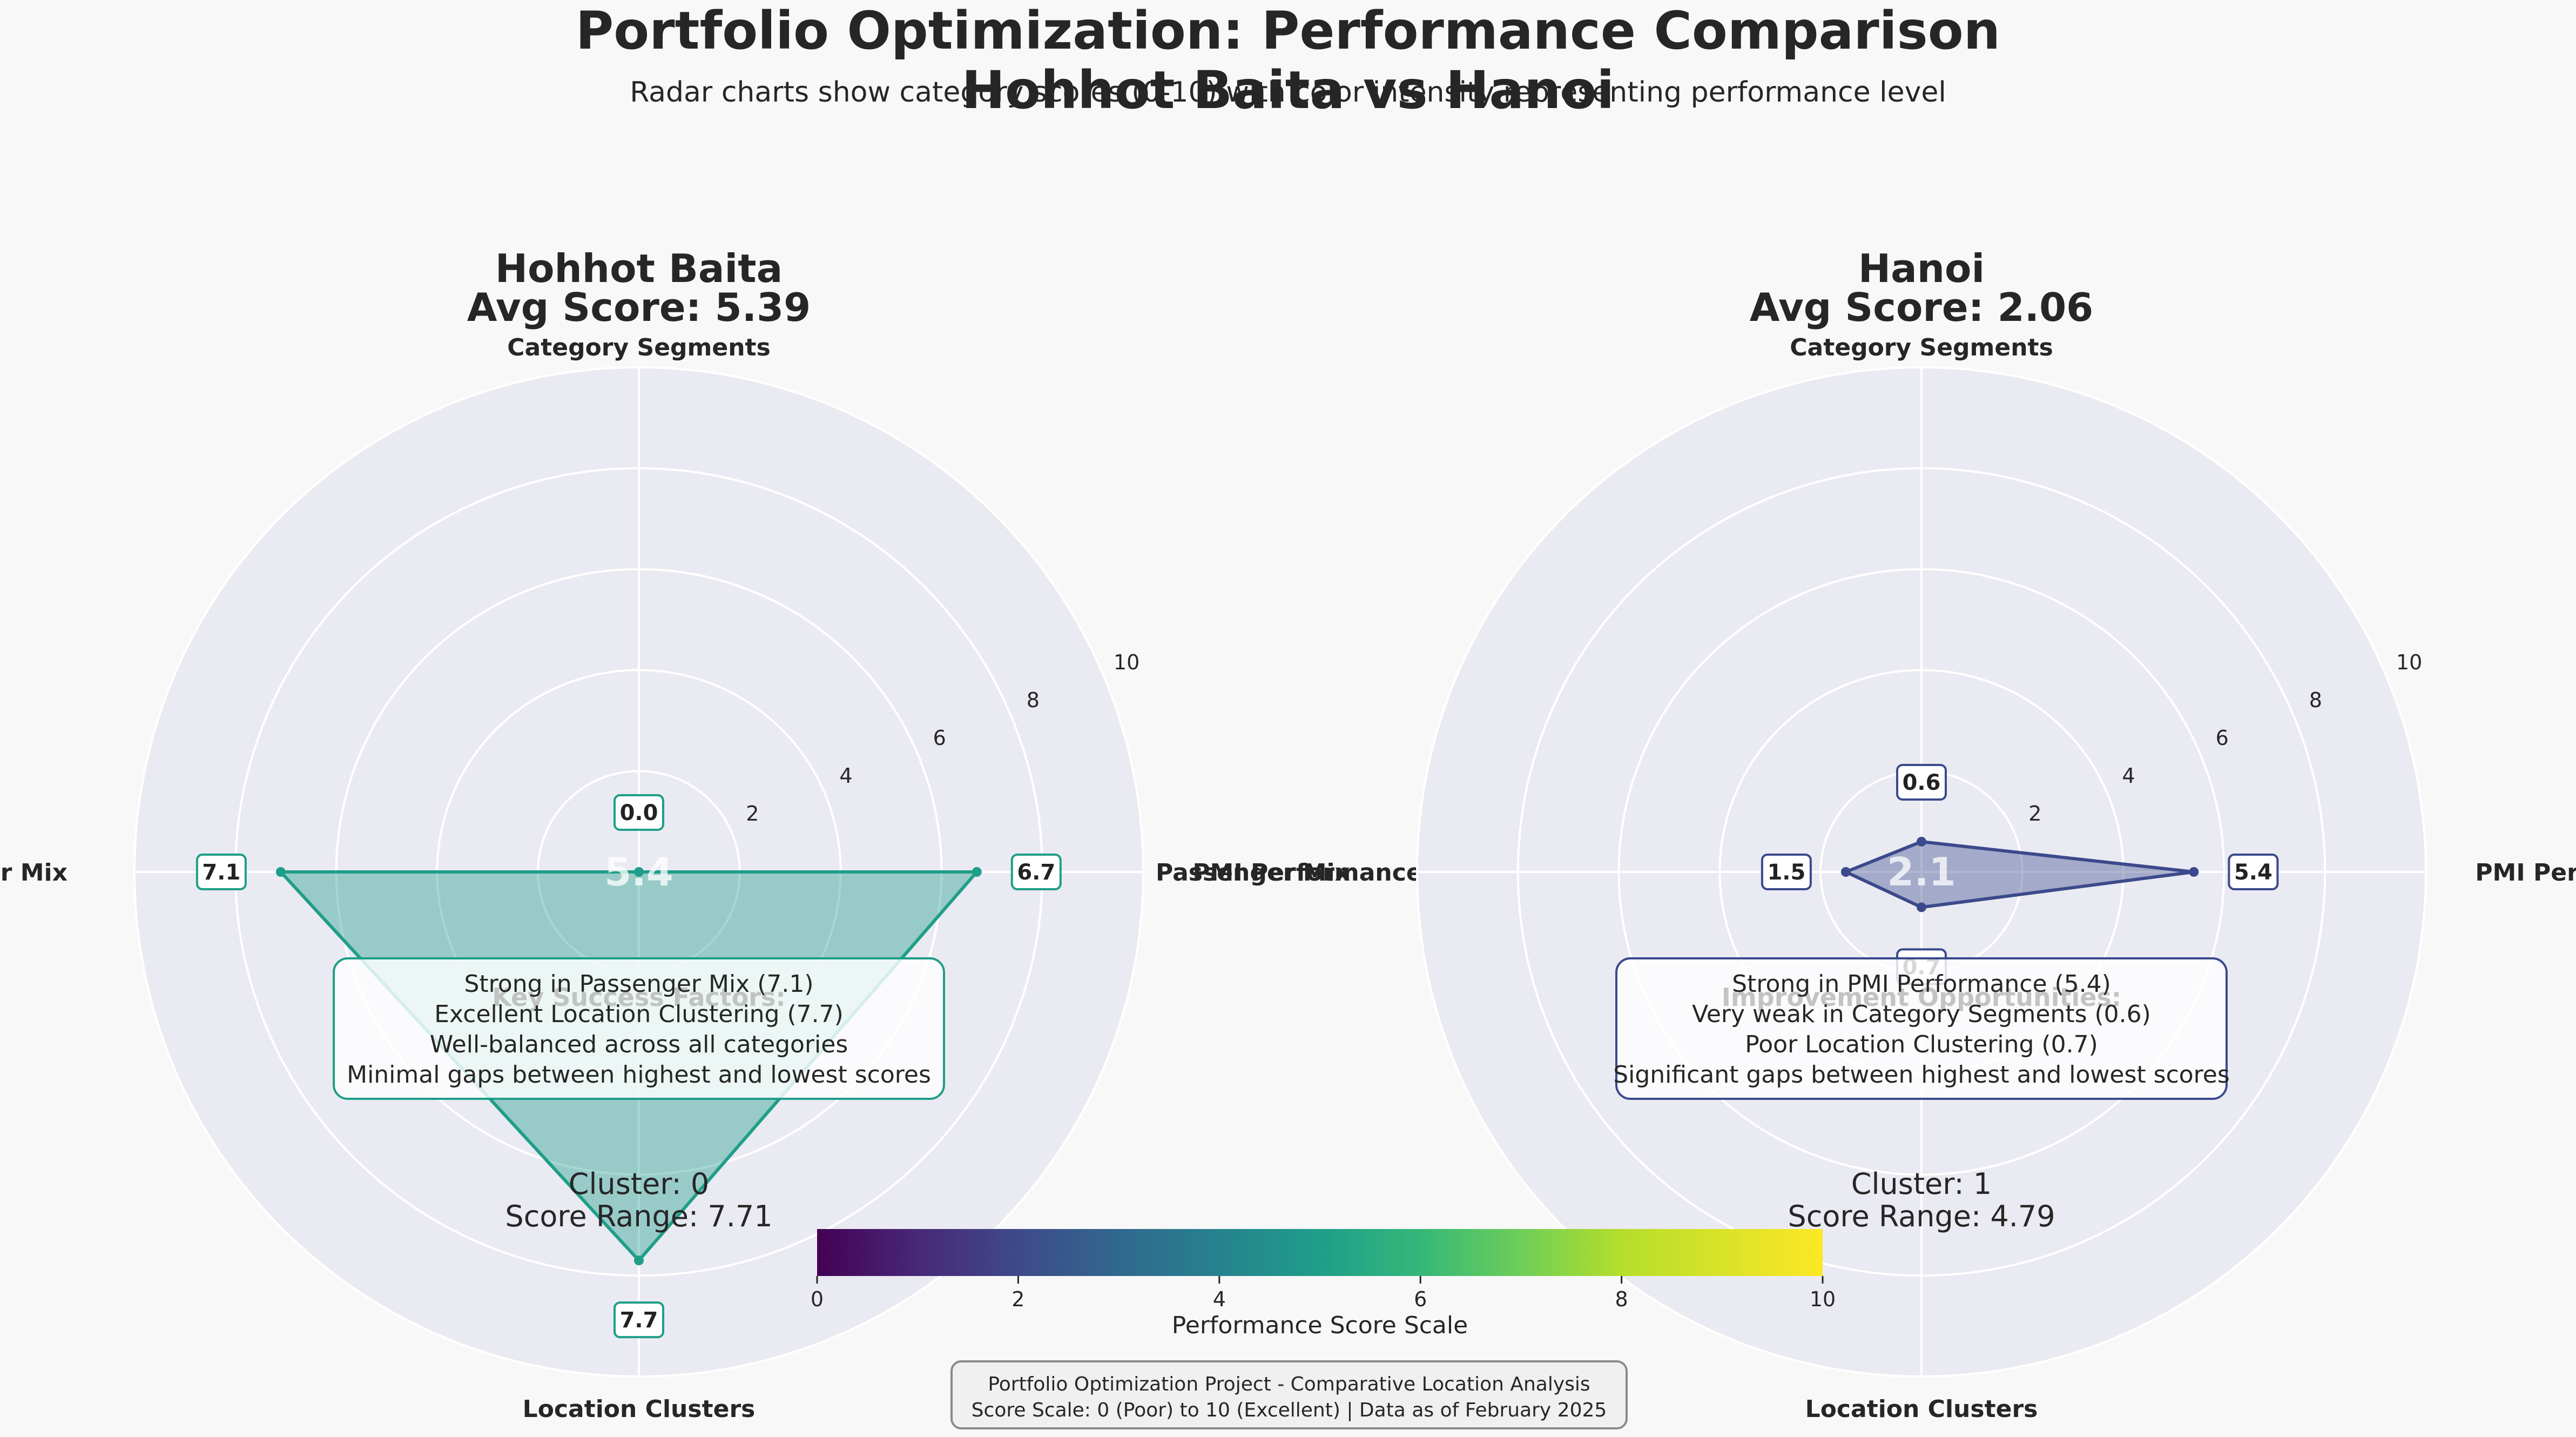  I want to click on value-label: 7.7, so click(639, 1320).